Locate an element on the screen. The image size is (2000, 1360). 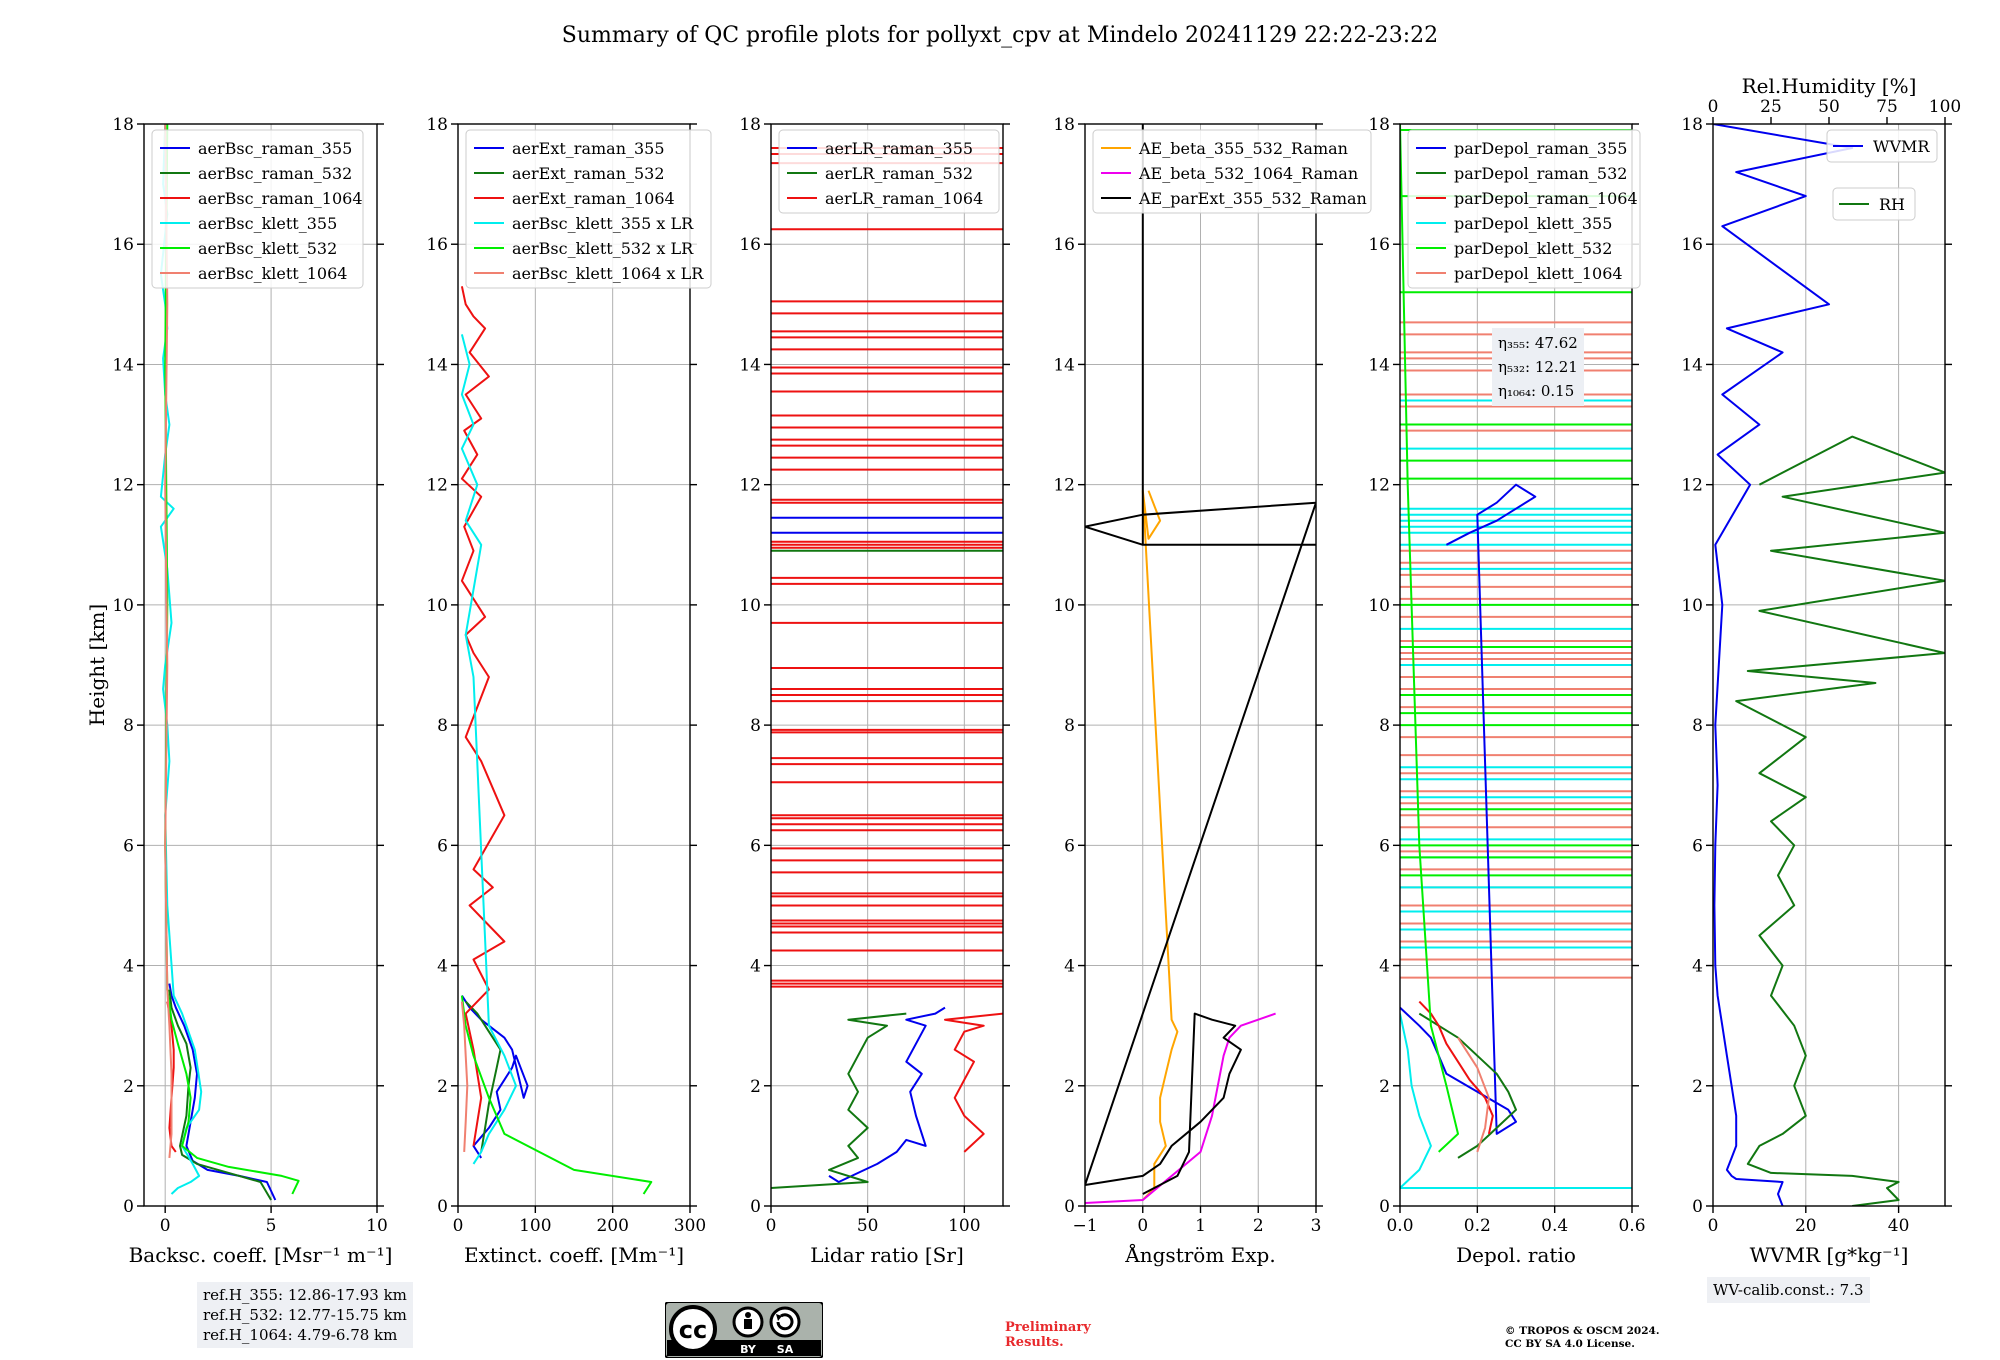
x2-tick-label: 25 is located at coordinates (1771, 107).